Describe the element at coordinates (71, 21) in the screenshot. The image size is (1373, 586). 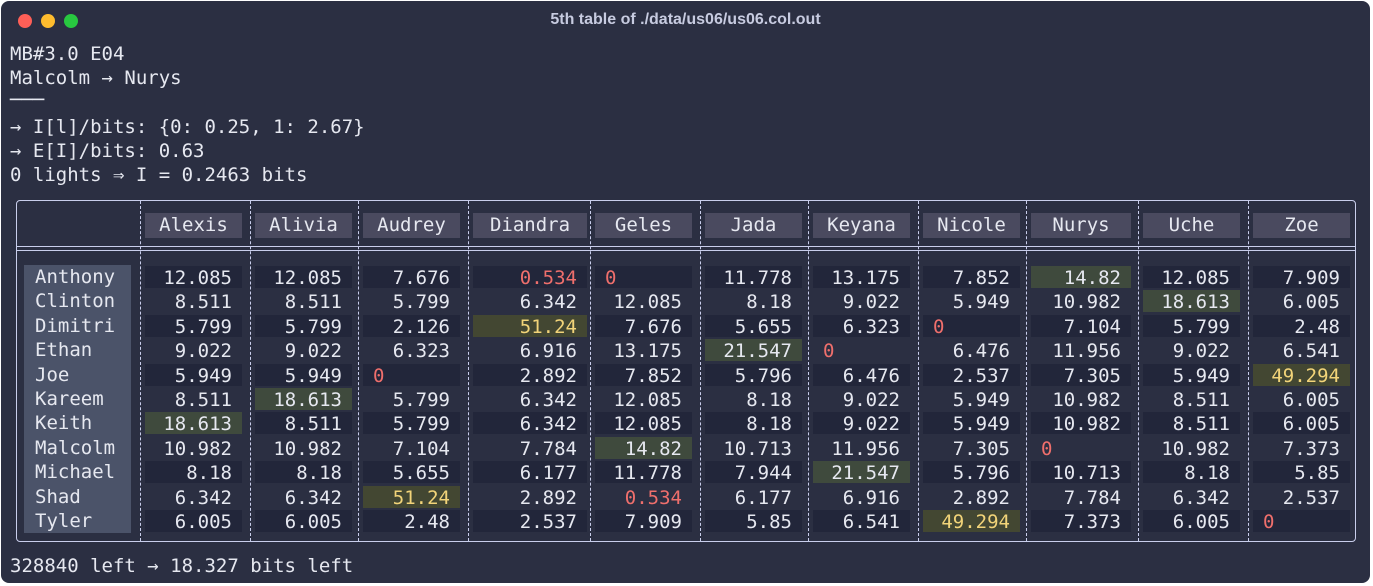
I see `maximize-button` at that location.